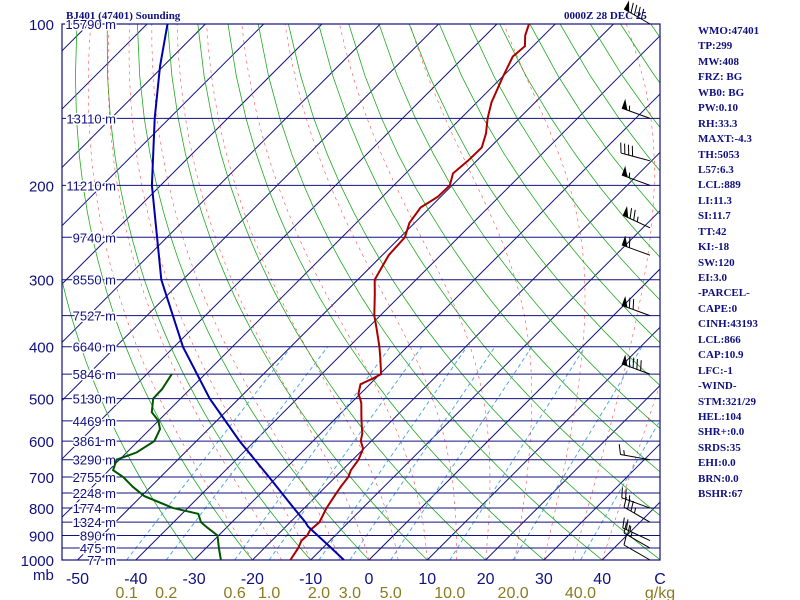  Describe the element at coordinates (634, 280) in the screenshot. I see `wind-barbs` at that location.